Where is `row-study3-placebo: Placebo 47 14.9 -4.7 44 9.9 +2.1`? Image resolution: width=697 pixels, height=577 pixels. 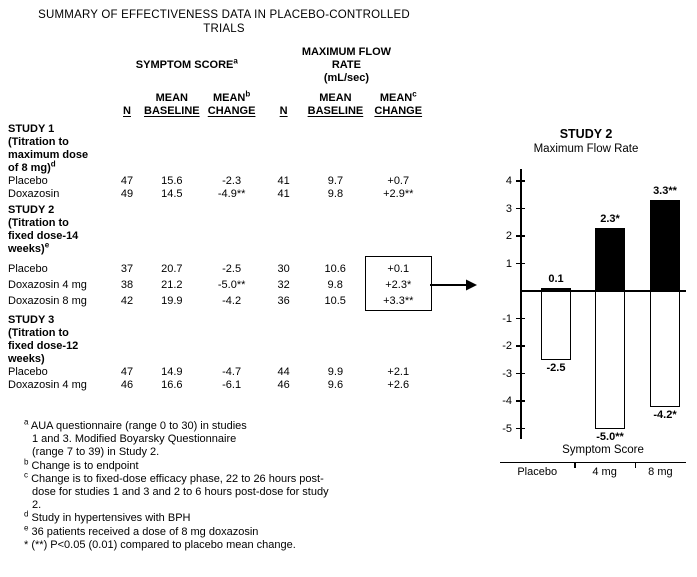 row-study3-placebo: Placebo 47 14.9 -4.7 44 9.9 +2.1 is located at coordinates (218, 372).